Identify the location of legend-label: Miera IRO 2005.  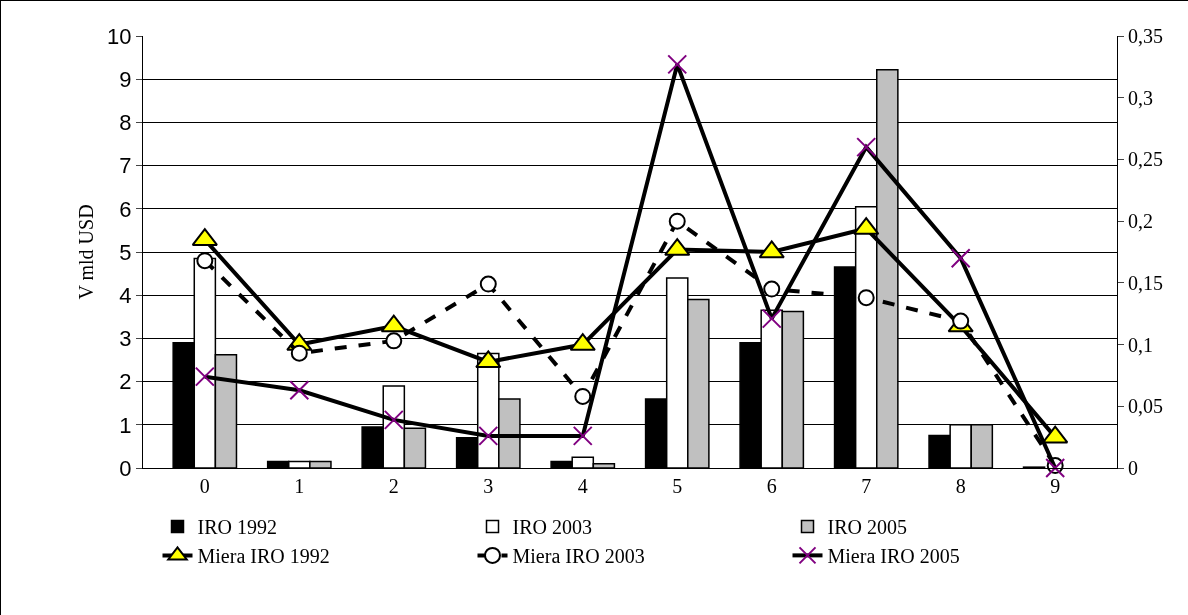
(893, 556).